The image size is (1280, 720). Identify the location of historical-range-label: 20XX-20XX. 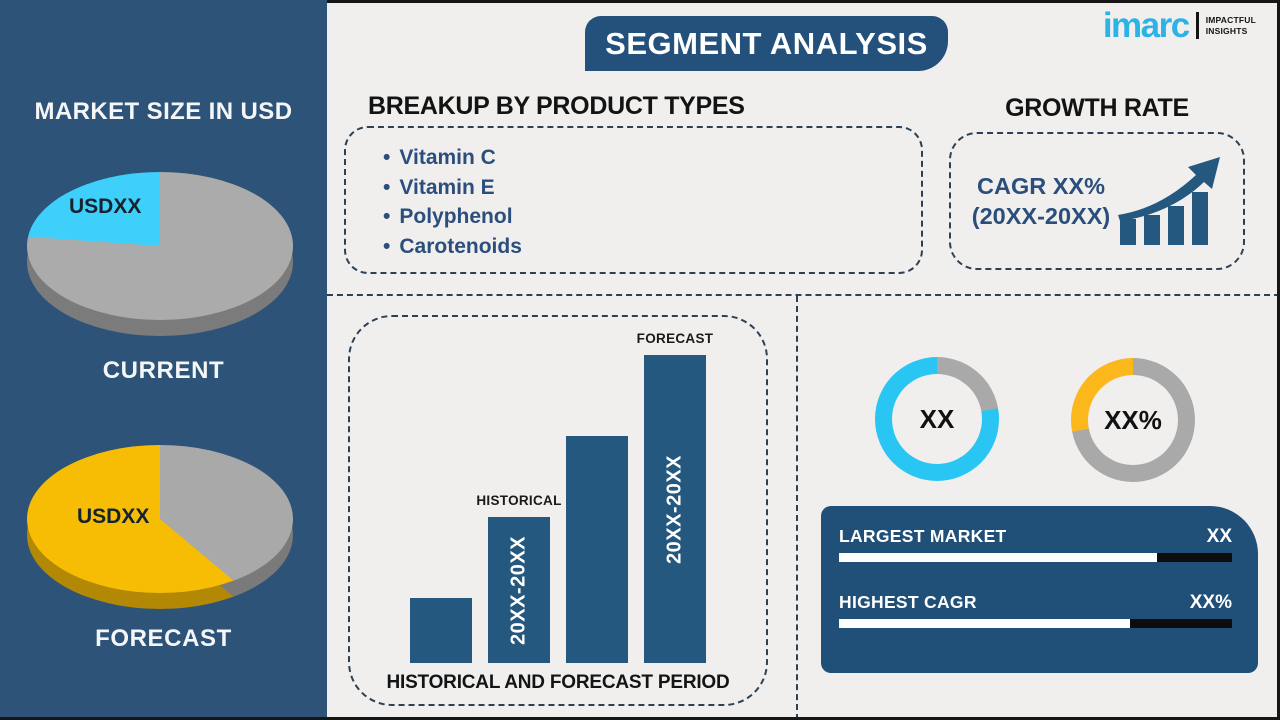
(518, 590).